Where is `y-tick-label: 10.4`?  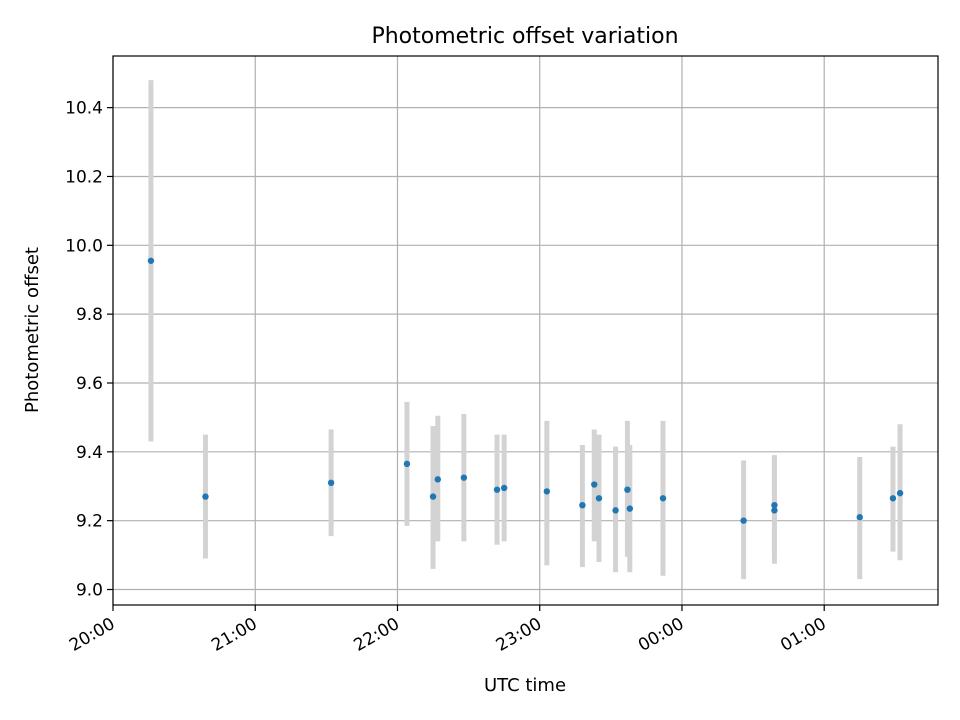 y-tick-label: 10.4 is located at coordinates (84, 109).